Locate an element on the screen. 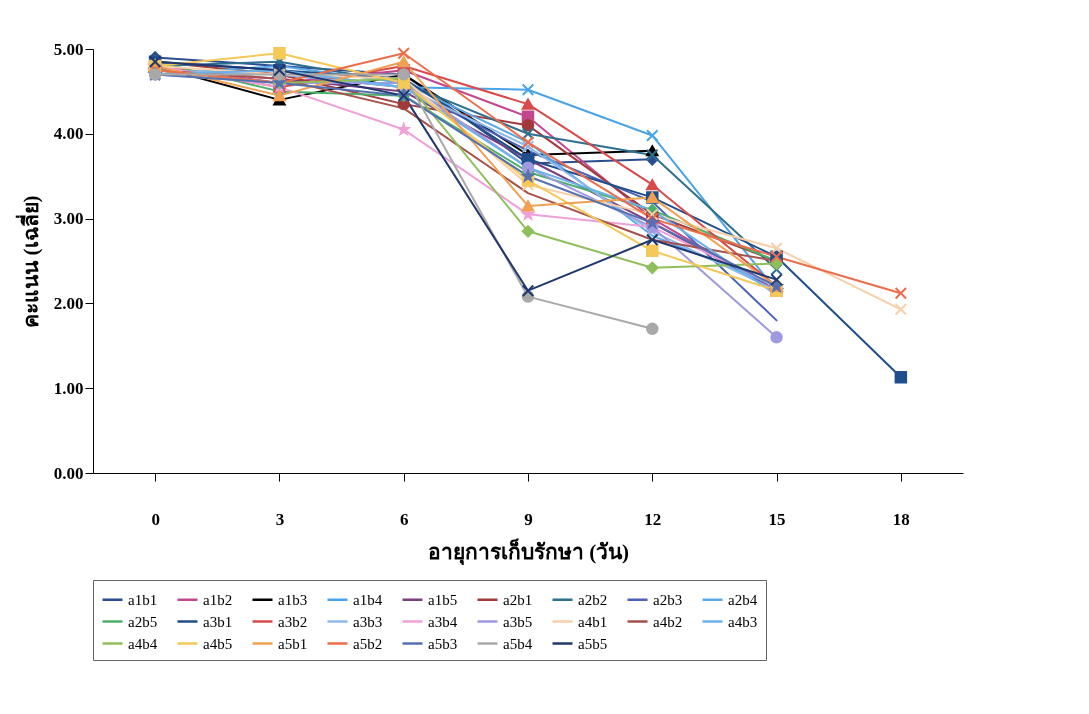  y-tick-label: 2.00 is located at coordinates (68, 303).